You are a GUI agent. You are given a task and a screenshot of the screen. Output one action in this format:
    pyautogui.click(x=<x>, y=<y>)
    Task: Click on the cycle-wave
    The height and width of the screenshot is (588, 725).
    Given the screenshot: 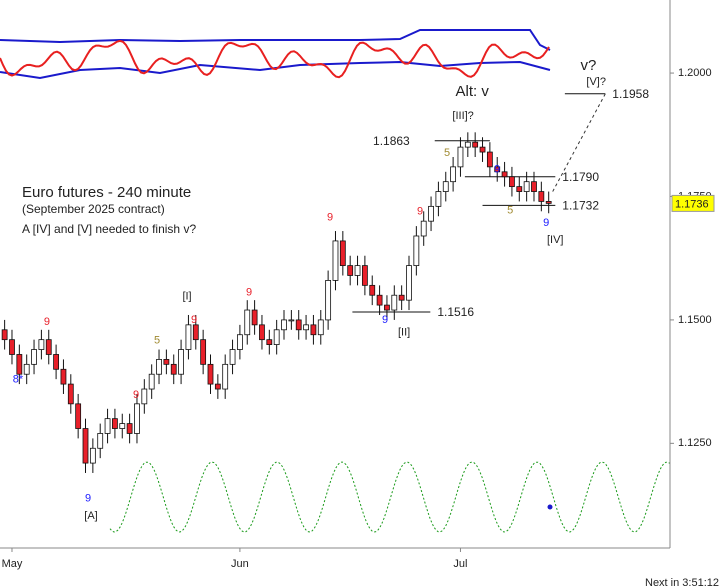 What is the action you would take?
    pyautogui.click(x=390, y=497)
    